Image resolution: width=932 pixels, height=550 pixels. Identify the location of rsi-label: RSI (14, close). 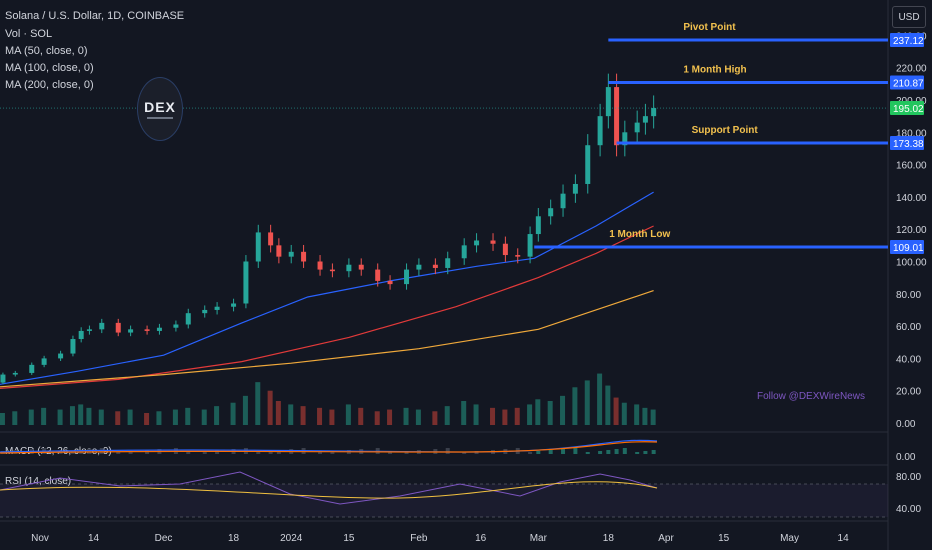
(38, 481).